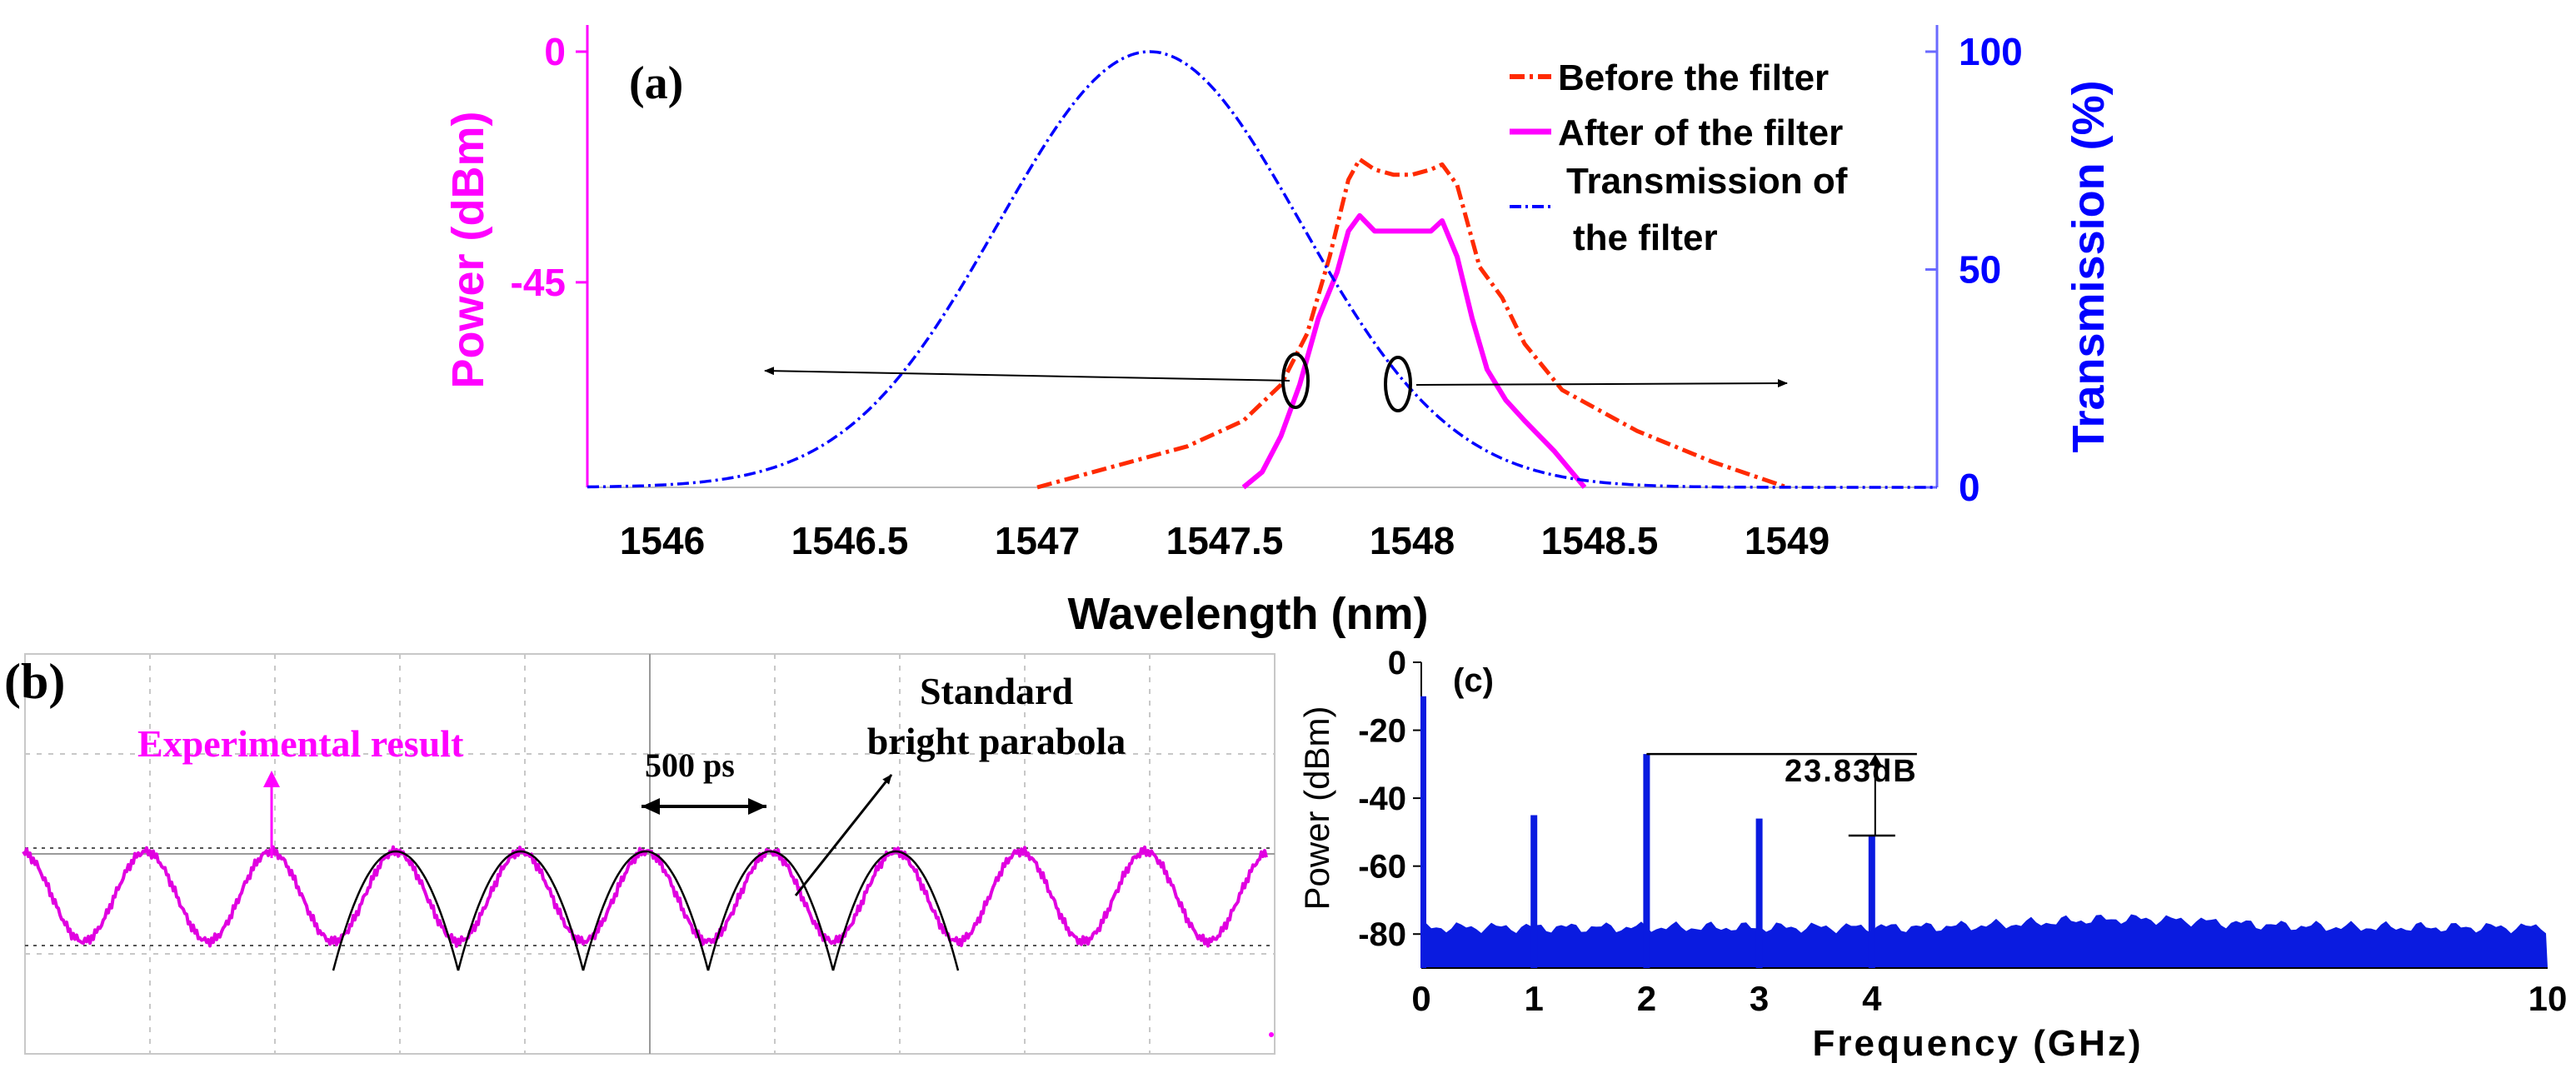 This screenshot has height=1073, width=2576. What do you see at coordinates (1707, 181) in the screenshot?
I see `legend-label-transmission-1: Transmission of` at bounding box center [1707, 181].